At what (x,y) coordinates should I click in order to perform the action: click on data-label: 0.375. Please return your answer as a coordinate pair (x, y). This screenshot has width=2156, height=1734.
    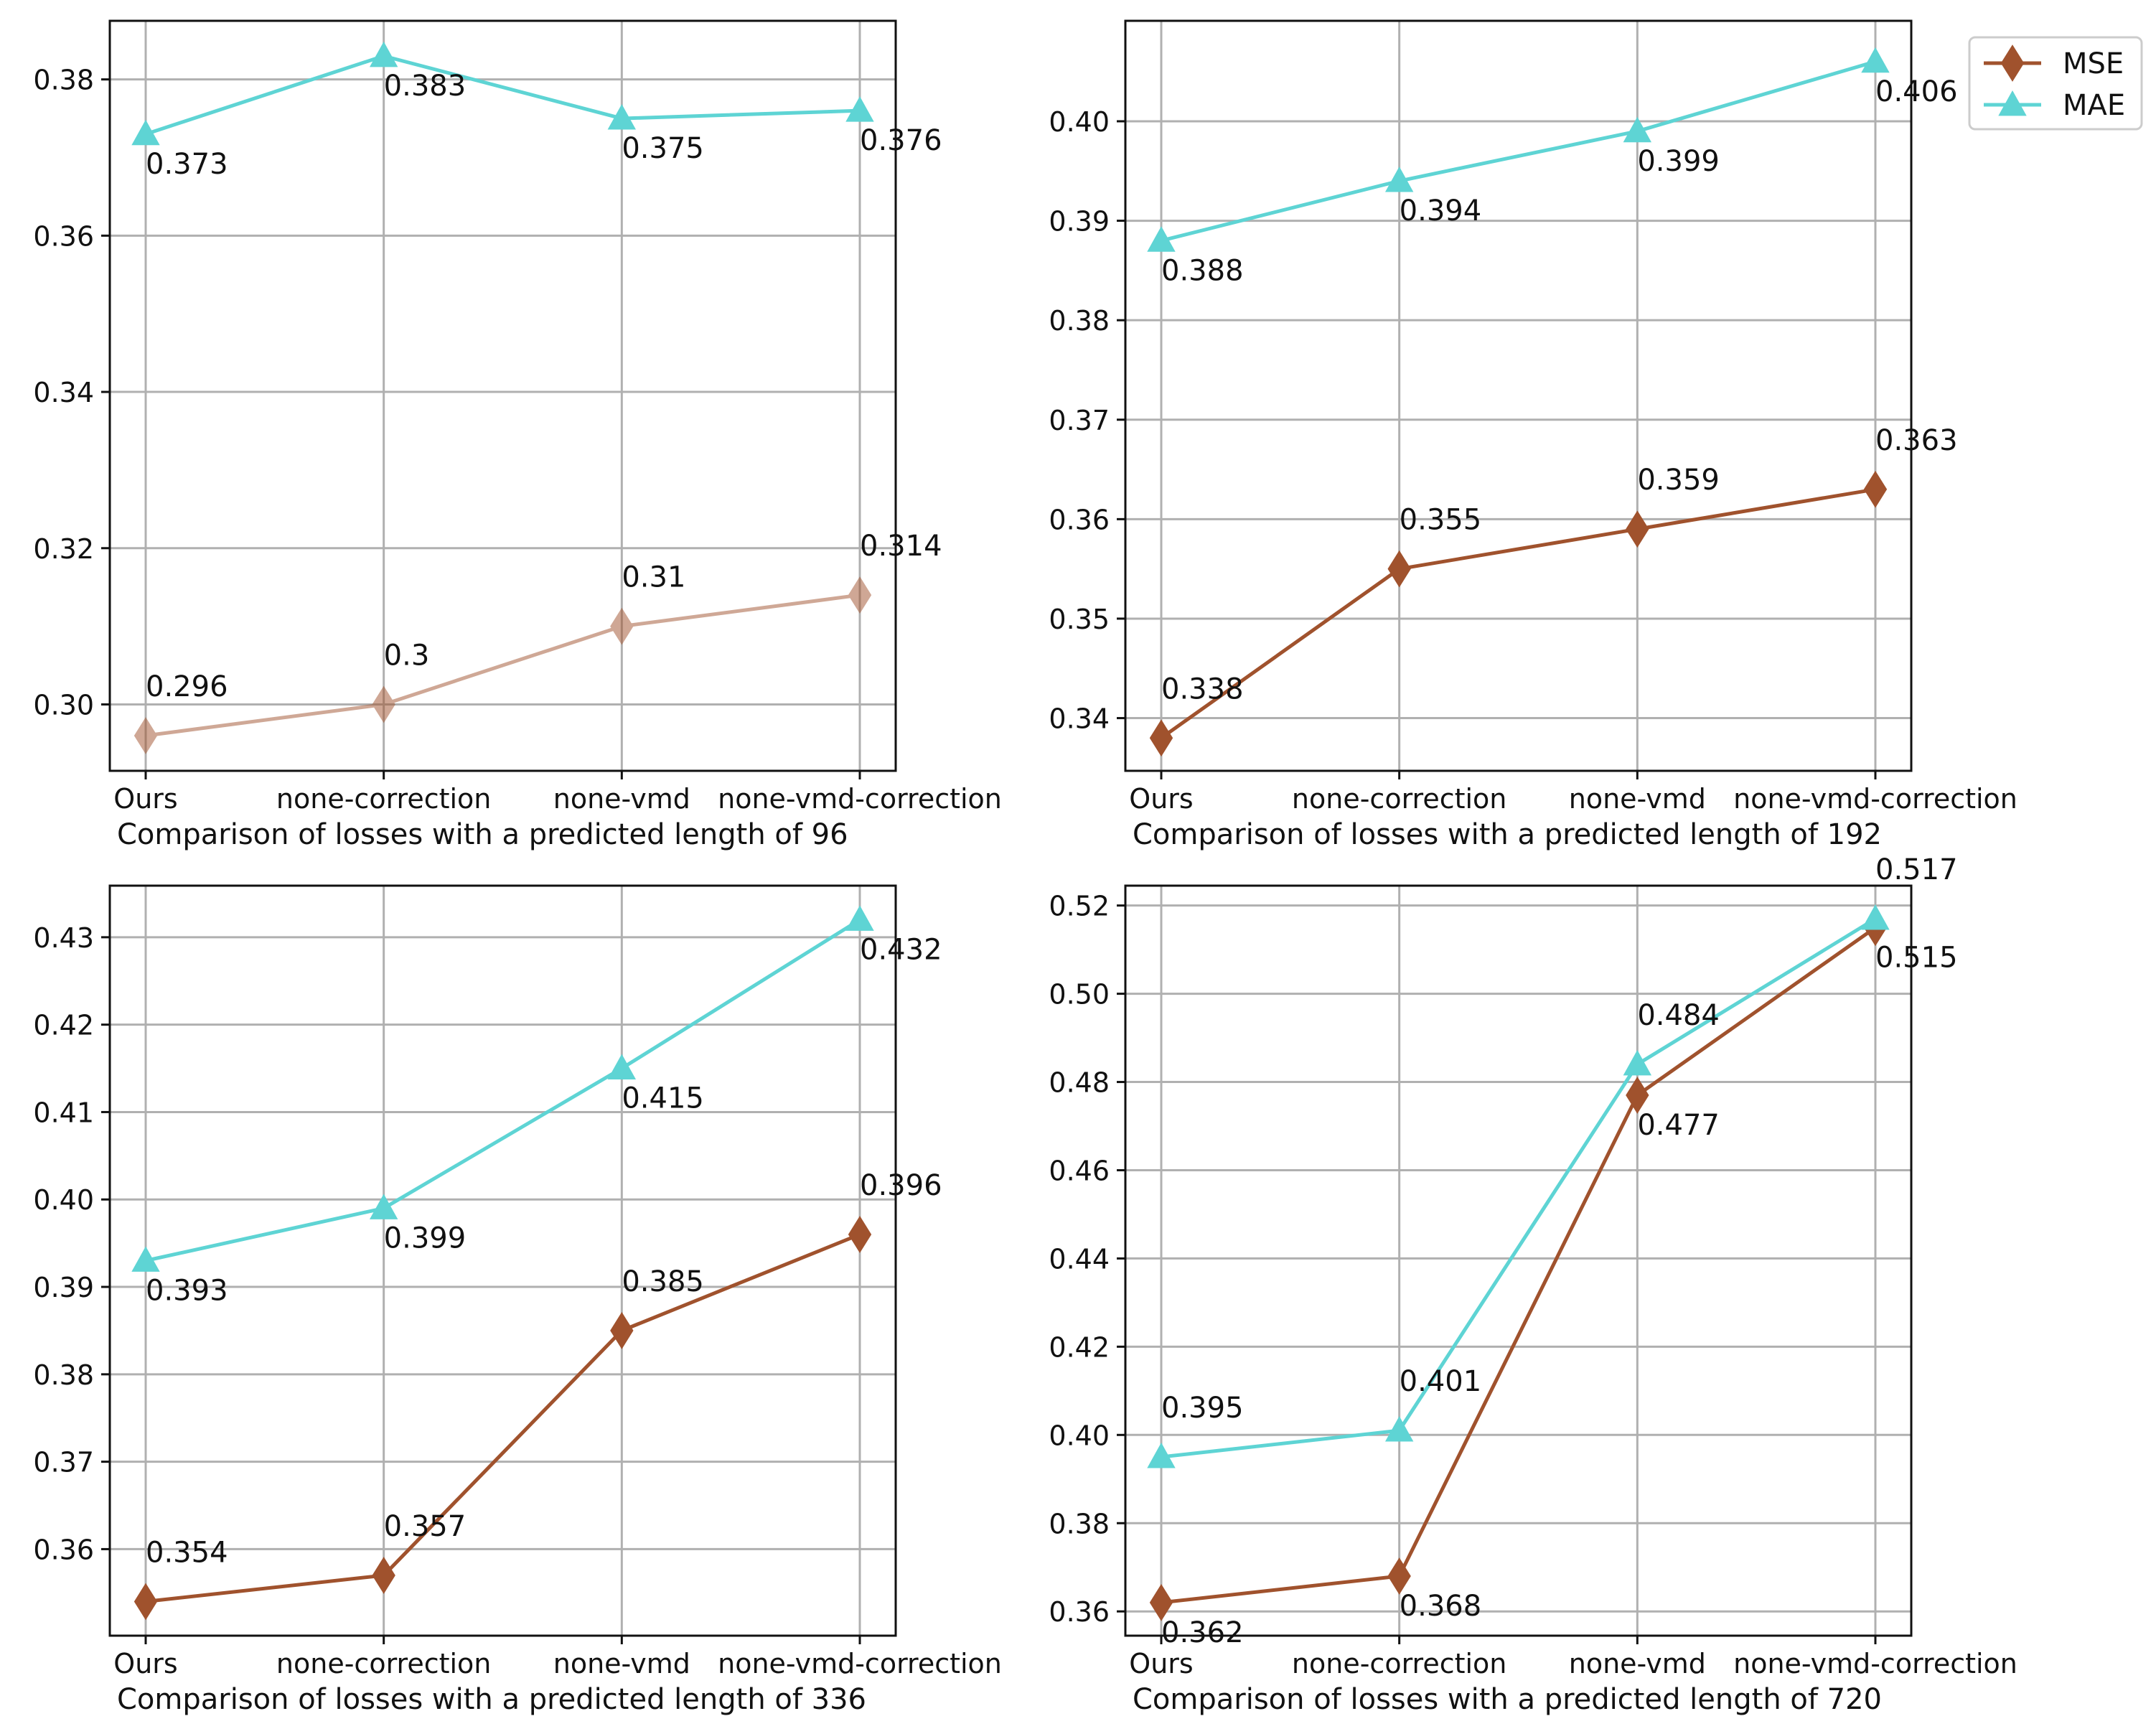
    Looking at the image, I should click on (663, 149).